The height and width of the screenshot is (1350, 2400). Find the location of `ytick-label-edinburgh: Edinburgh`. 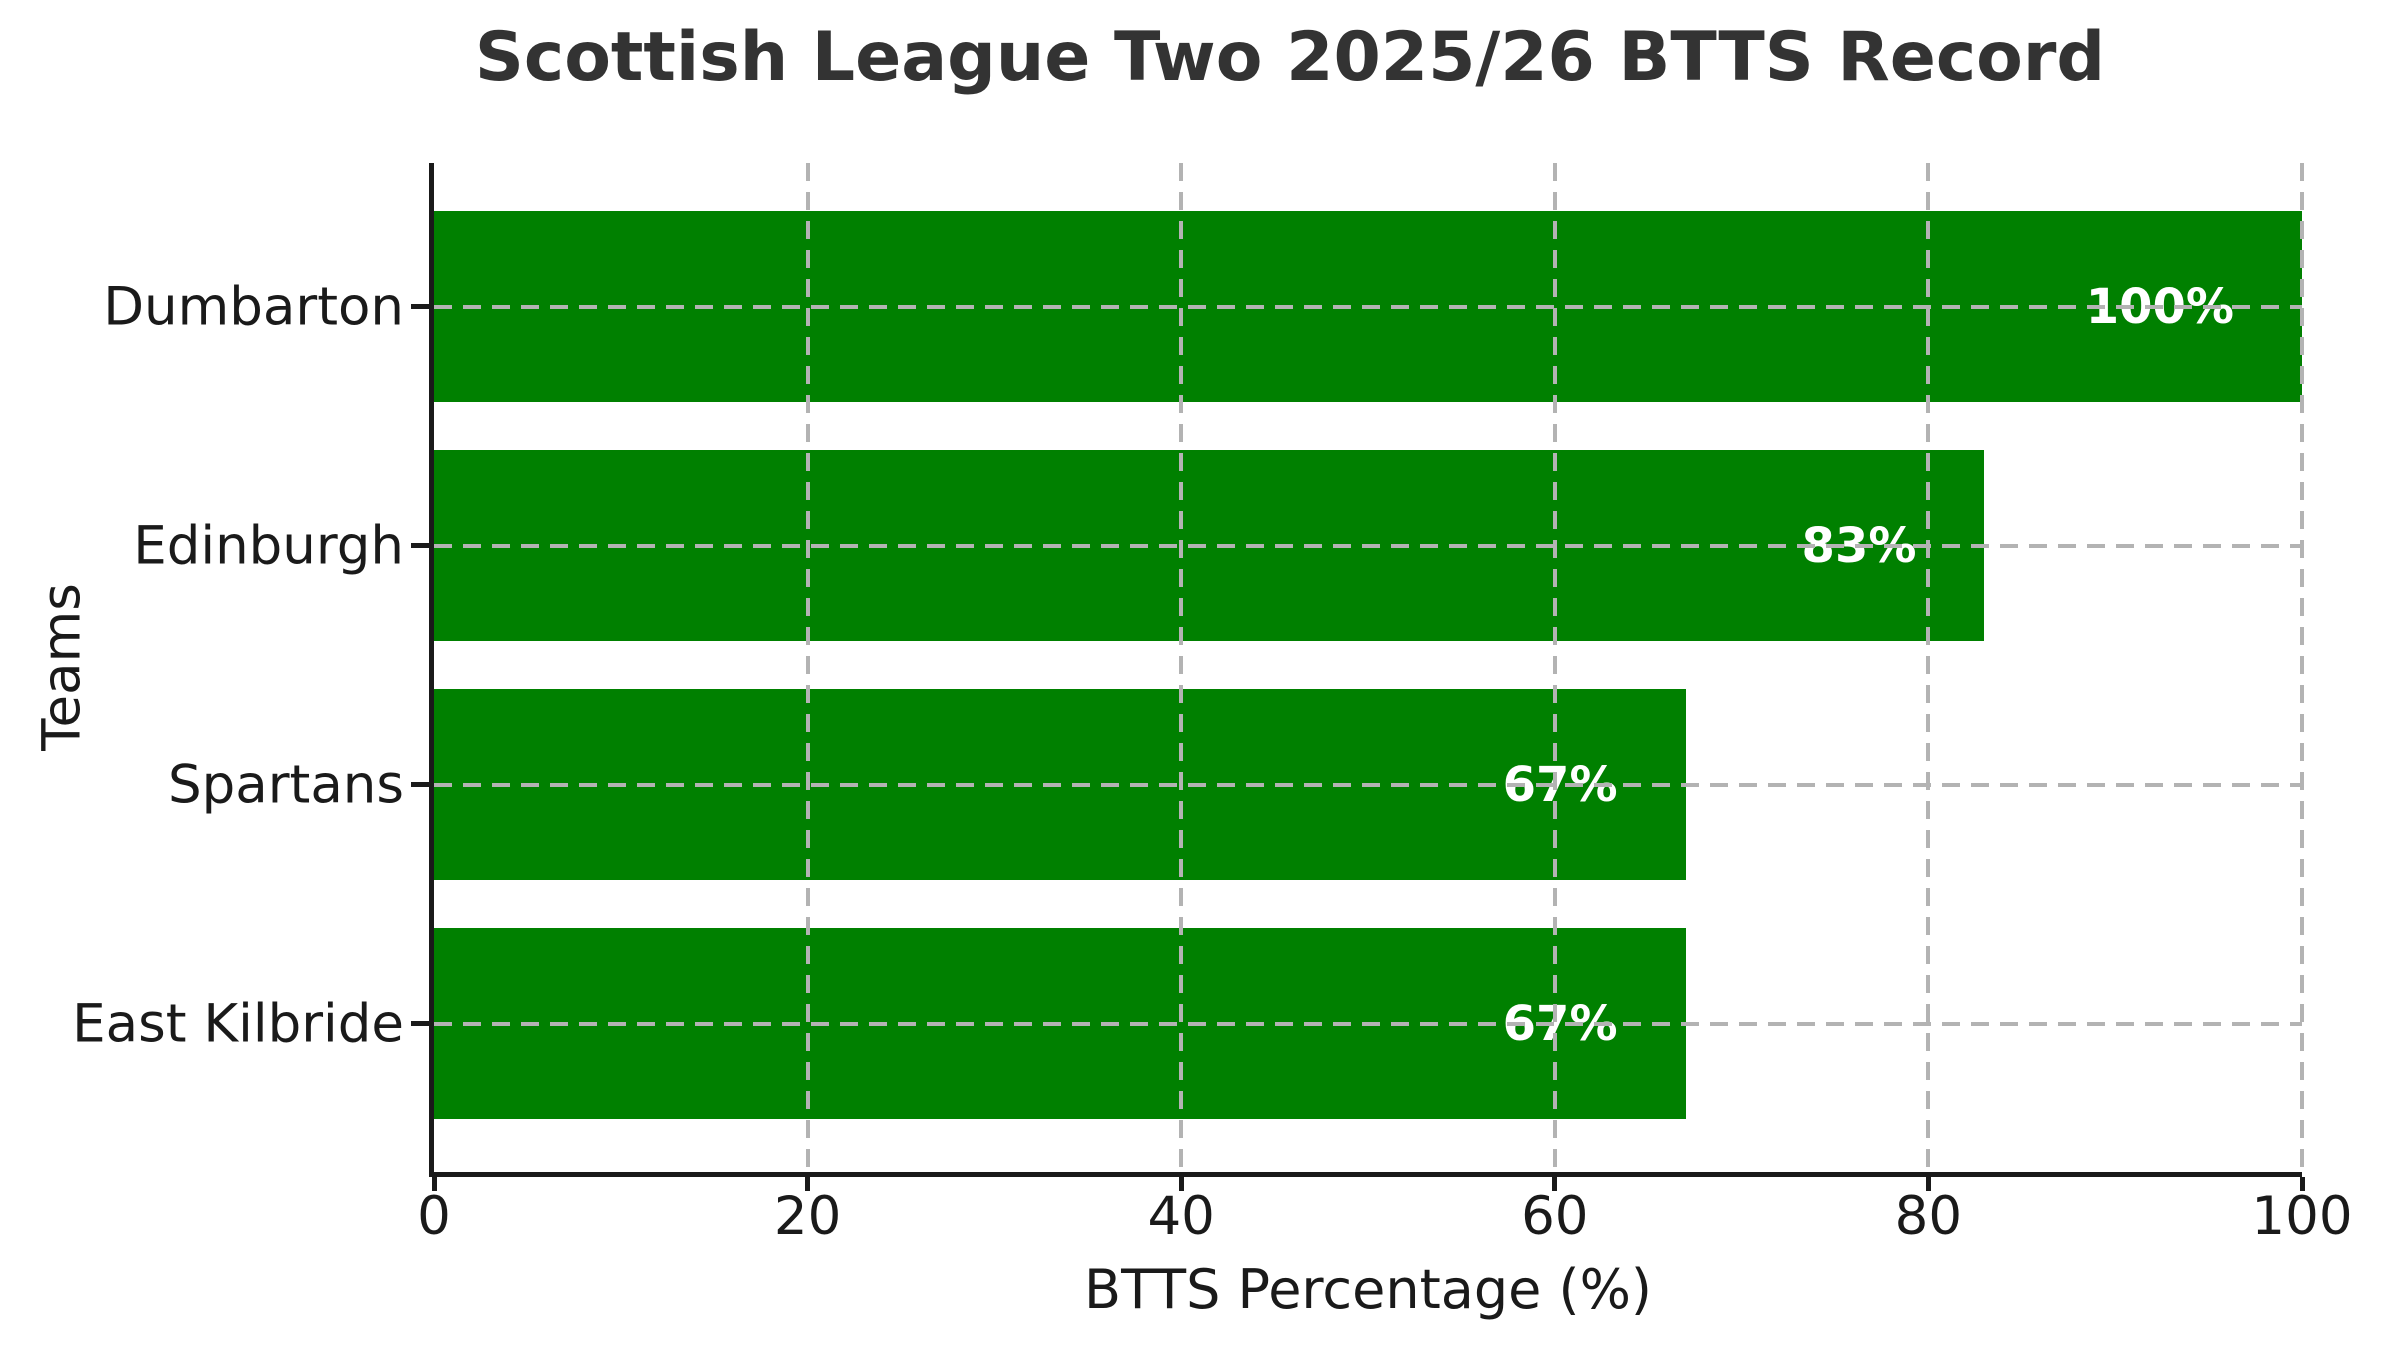

ytick-label-edinburgh: Edinburgh is located at coordinates (268, 545).